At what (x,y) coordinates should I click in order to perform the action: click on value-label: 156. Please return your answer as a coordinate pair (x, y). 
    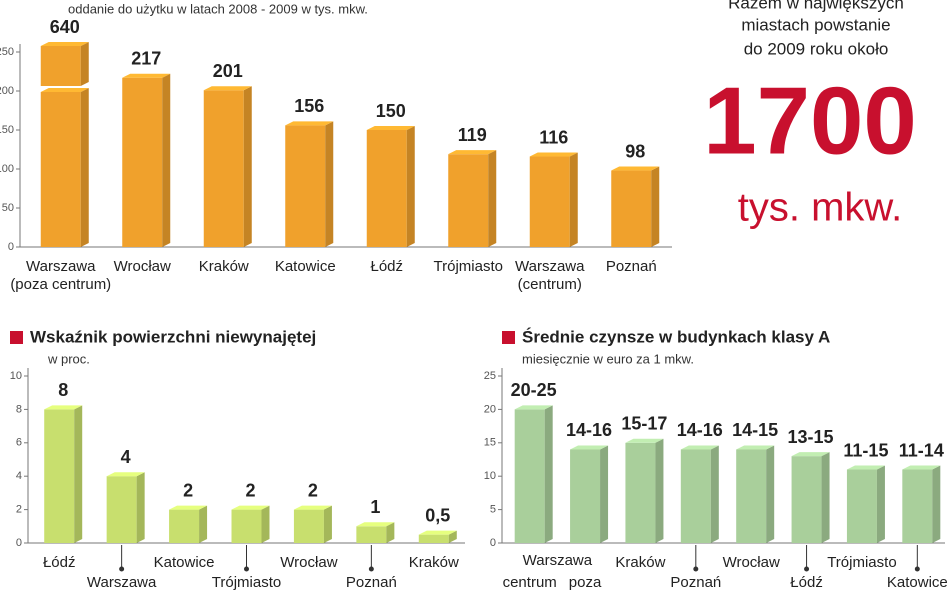
    Looking at the image, I should click on (309, 106).